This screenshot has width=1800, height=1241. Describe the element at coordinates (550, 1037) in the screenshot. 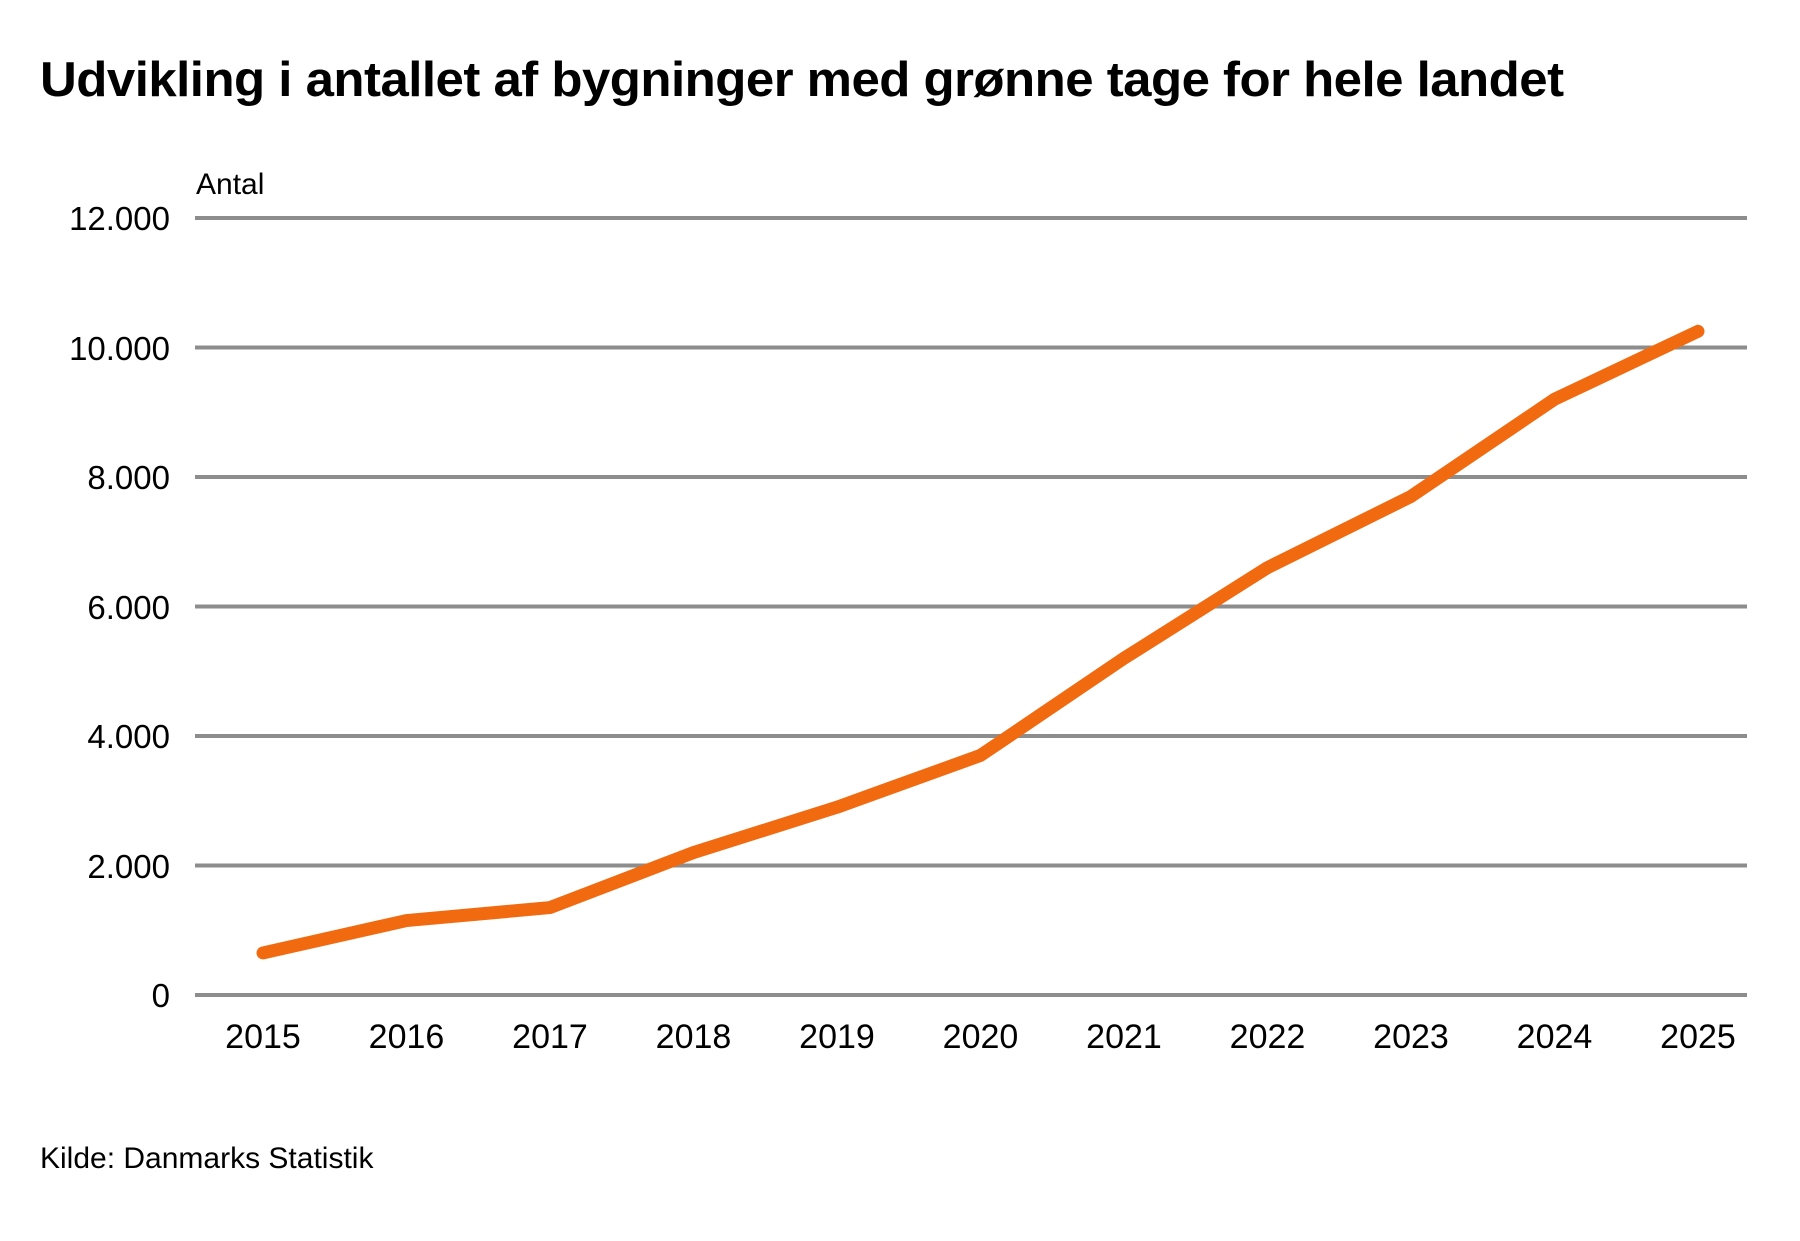

I see `x-tick-label: 2017` at that location.